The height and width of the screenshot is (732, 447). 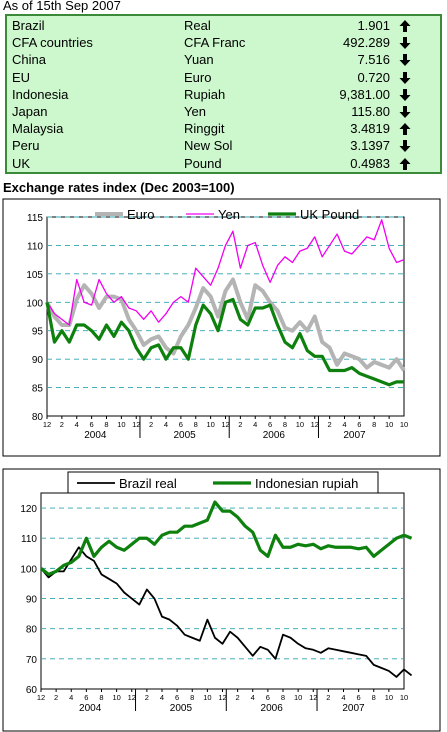 What do you see at coordinates (205, 94) in the screenshot?
I see `currency-name: Rupiah` at bounding box center [205, 94].